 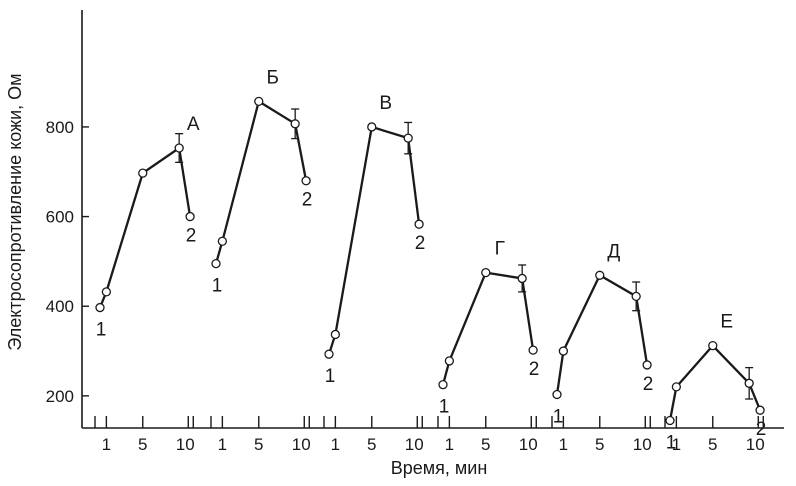 What do you see at coordinates (716, 383) in the screenshot?
I see `series-6: 1 2 Е` at bounding box center [716, 383].